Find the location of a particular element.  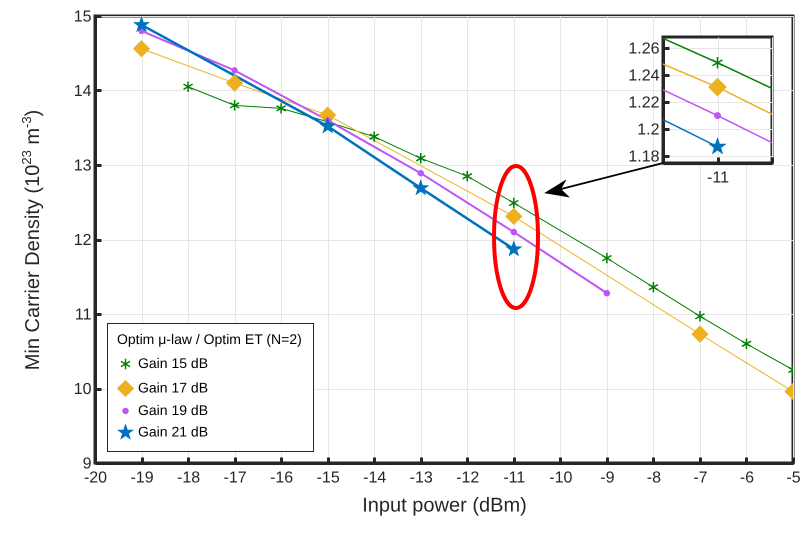

legend-label: Gain 21 dB is located at coordinates (173, 432).